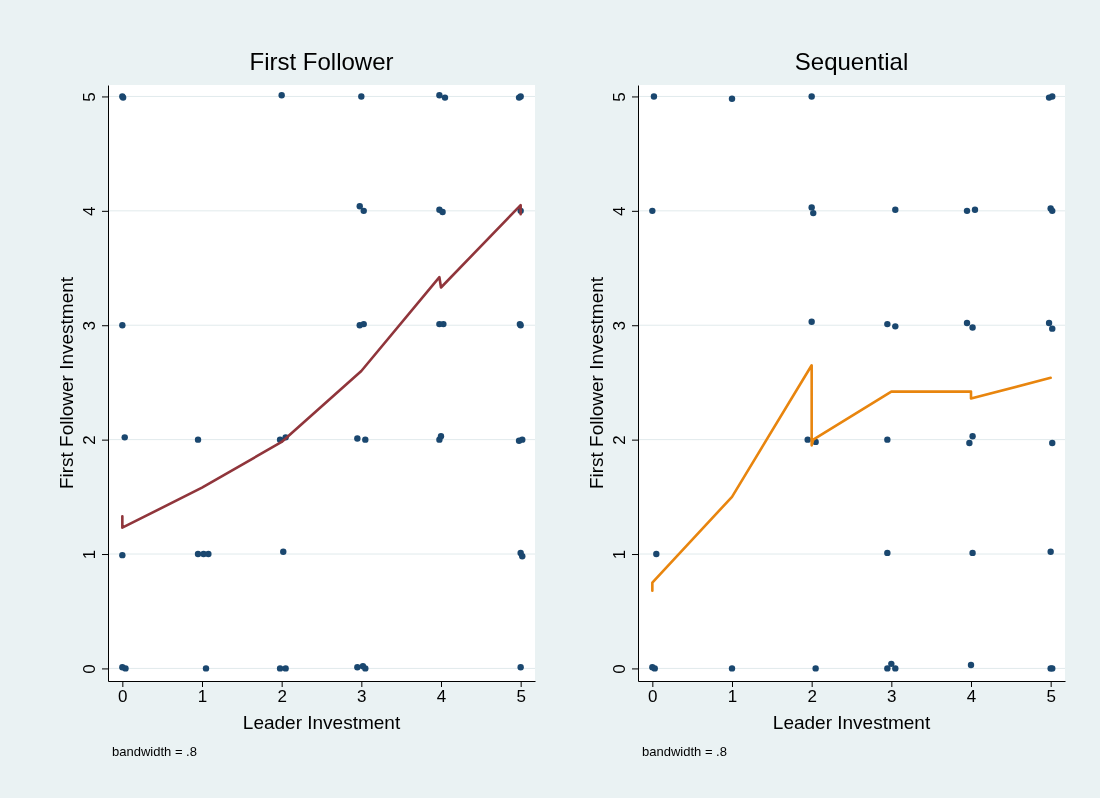 The width and height of the screenshot is (1100, 798). Describe the element at coordinates (321, 61) in the screenshot. I see `chart-title: First Follower` at that location.